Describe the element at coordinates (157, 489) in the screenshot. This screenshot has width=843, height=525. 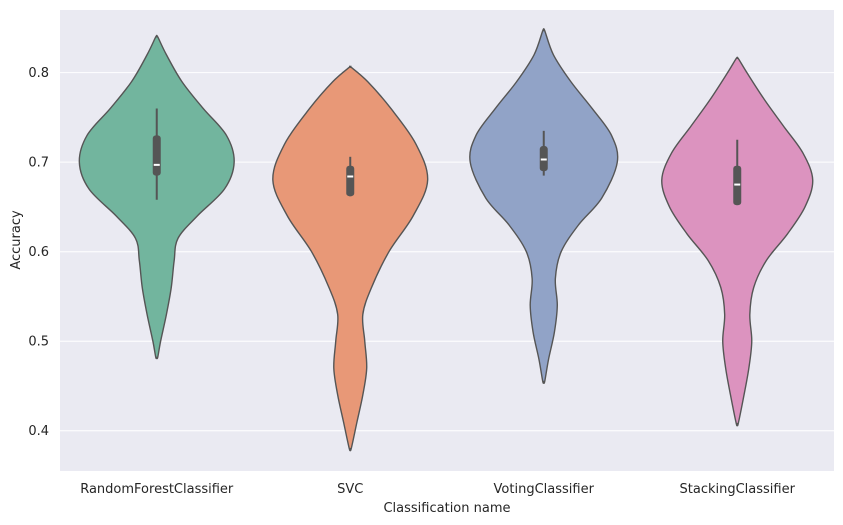
I see `x-tick-label: RandomForestClassifier` at that location.